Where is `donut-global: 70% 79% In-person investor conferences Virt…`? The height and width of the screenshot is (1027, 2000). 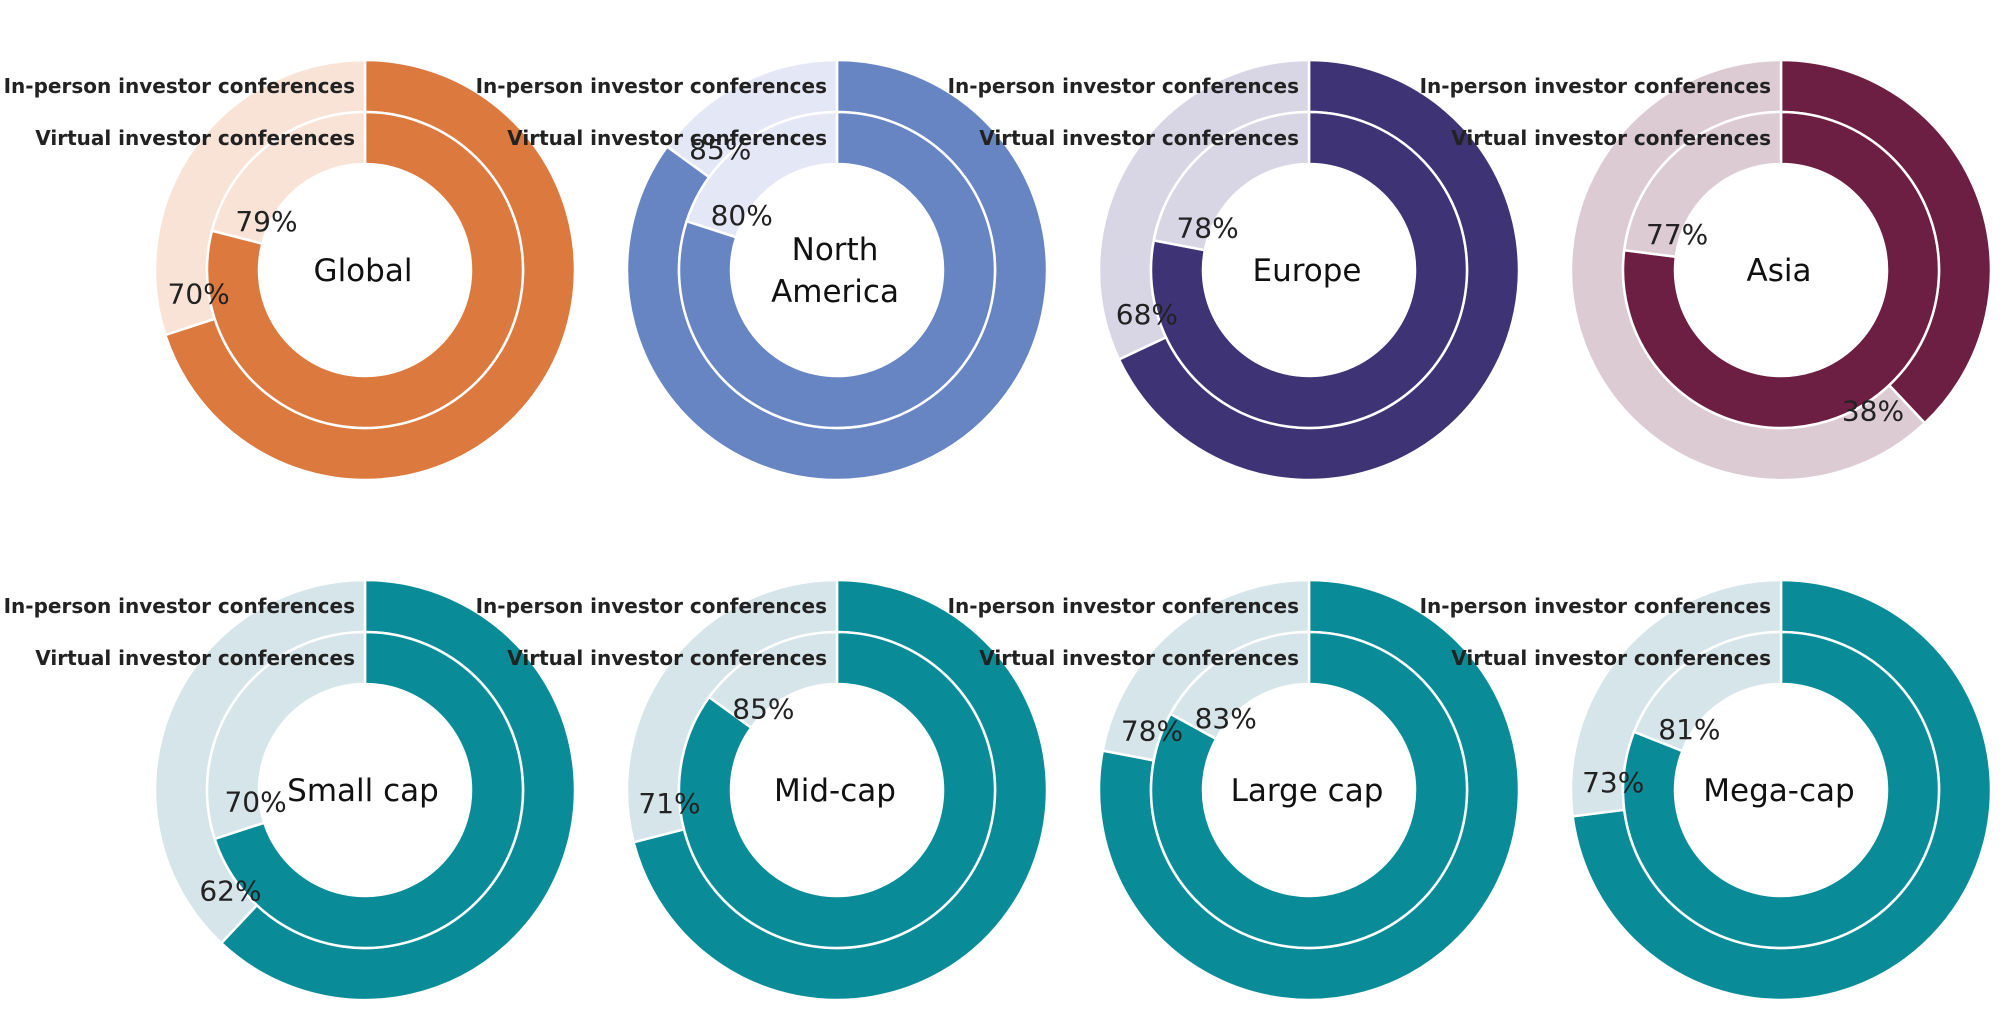
donut-global: 70% 79% In-person investor conferences Virt… is located at coordinates (290, 270).